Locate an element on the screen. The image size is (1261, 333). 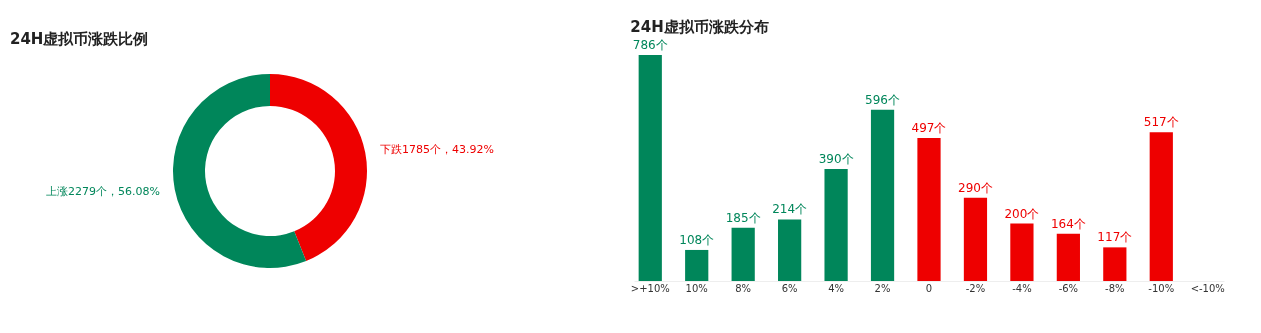
slice-label: 下跌1785个，43.92% is located at coordinates (436, 149).